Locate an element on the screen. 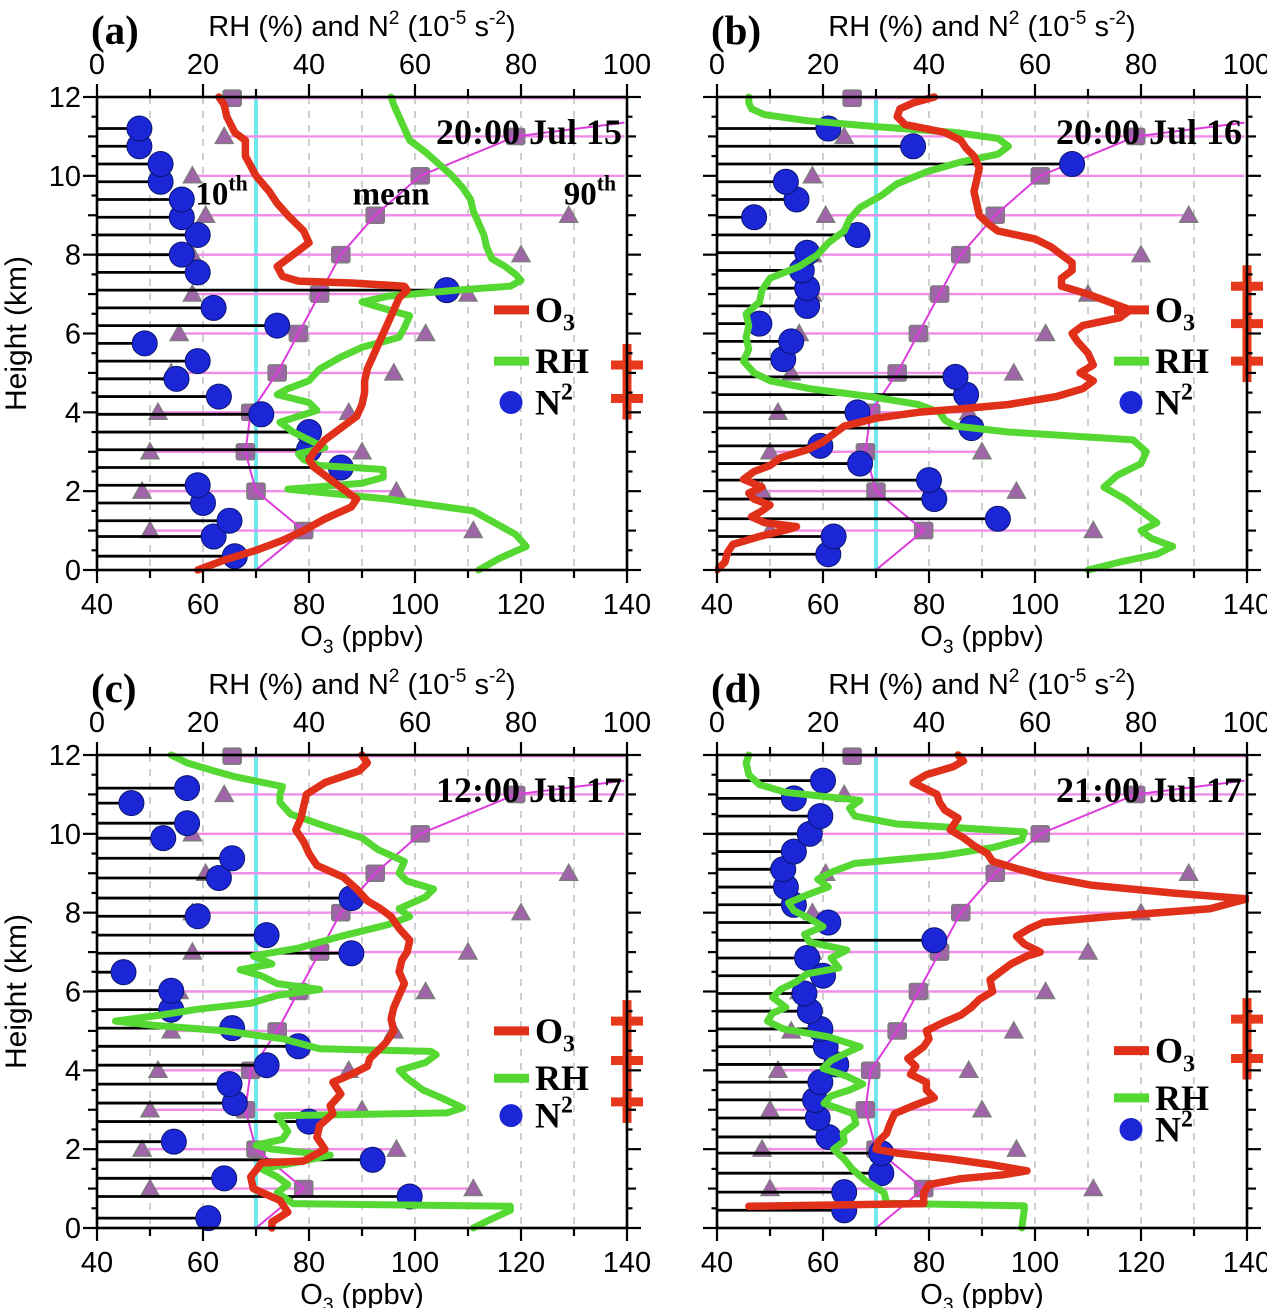 This screenshot has height=1308, width=1267. panel-timestamp: 21:00 Jul 17 is located at coordinates (1149, 790).